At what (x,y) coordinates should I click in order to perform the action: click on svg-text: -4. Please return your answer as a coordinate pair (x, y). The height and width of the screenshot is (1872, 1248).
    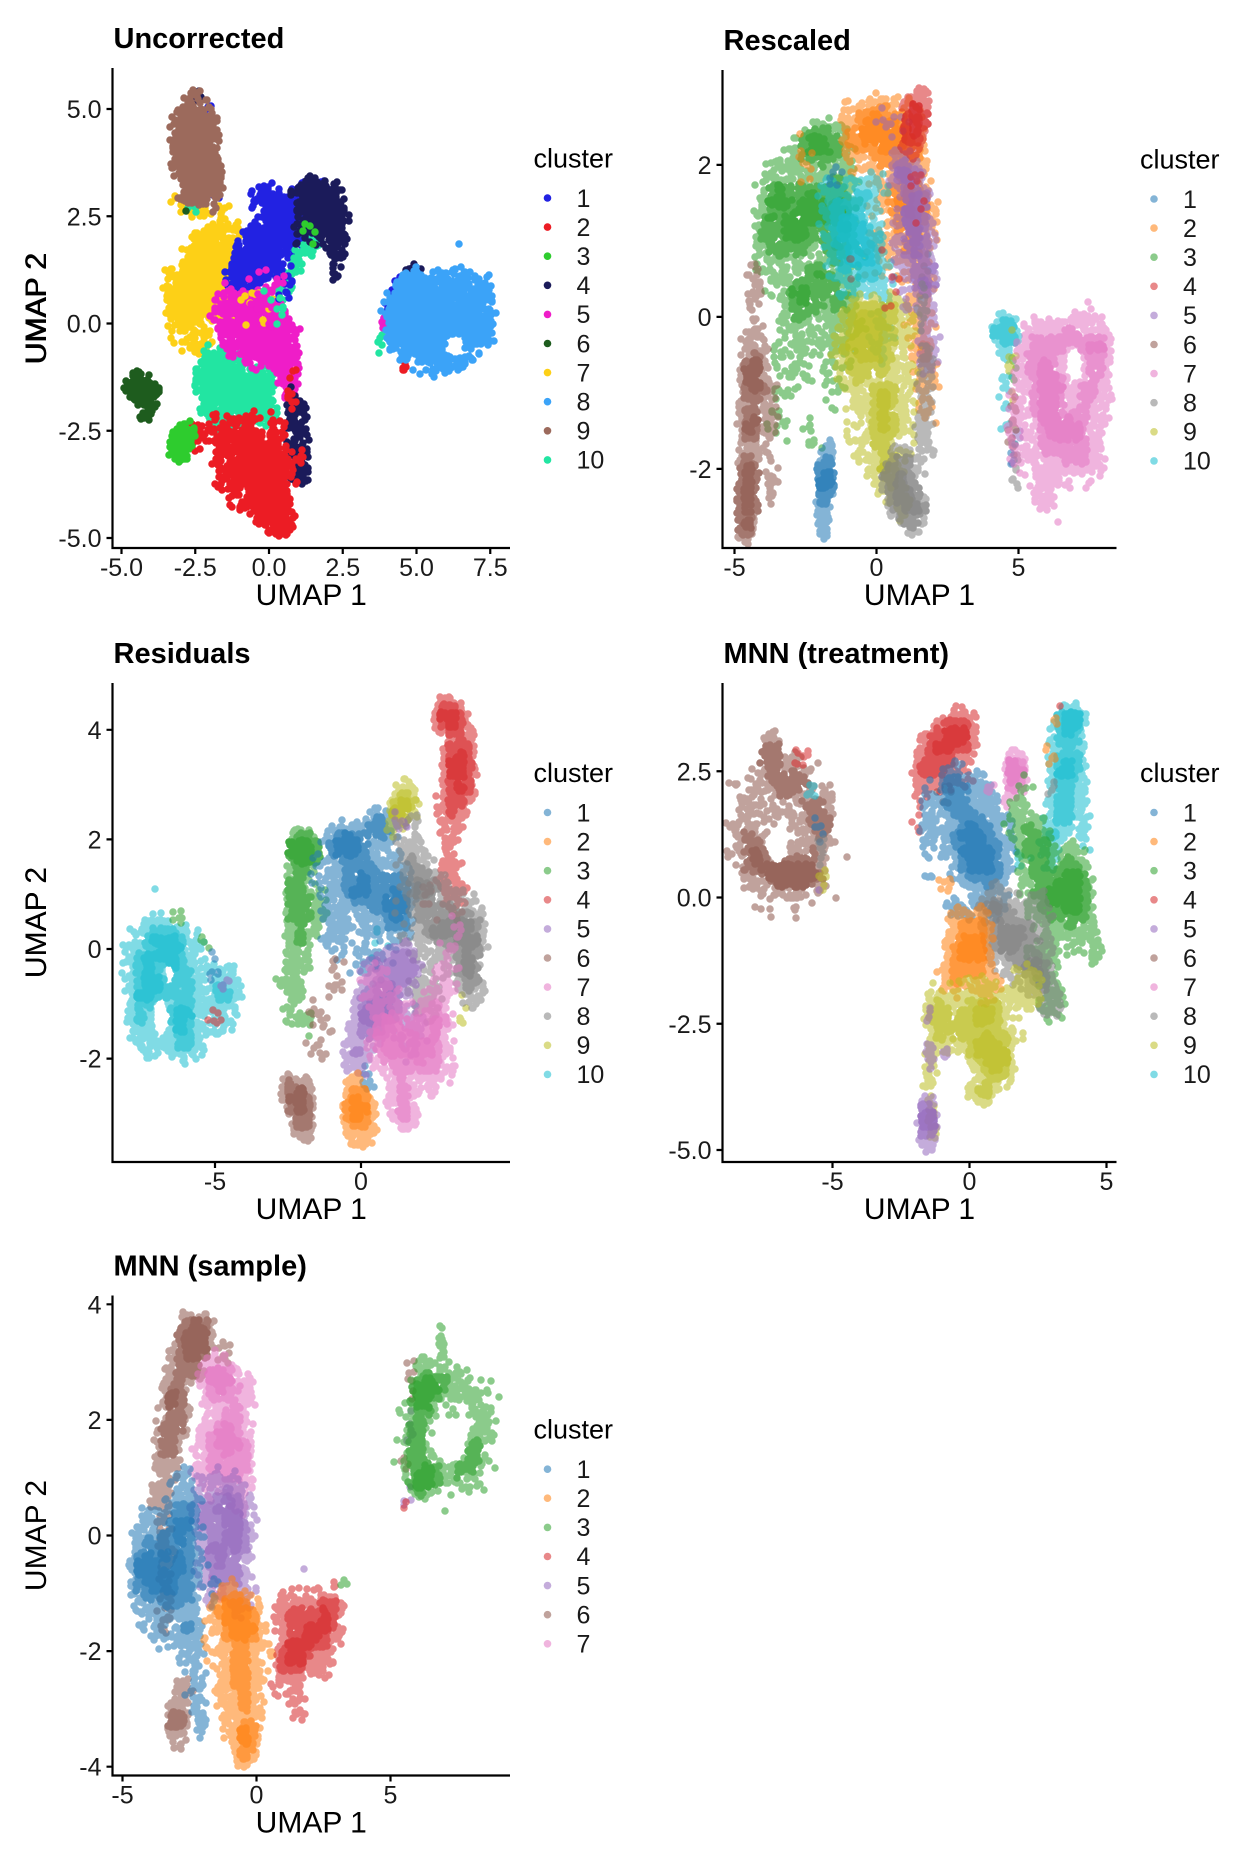
    Looking at the image, I should click on (90, 1768).